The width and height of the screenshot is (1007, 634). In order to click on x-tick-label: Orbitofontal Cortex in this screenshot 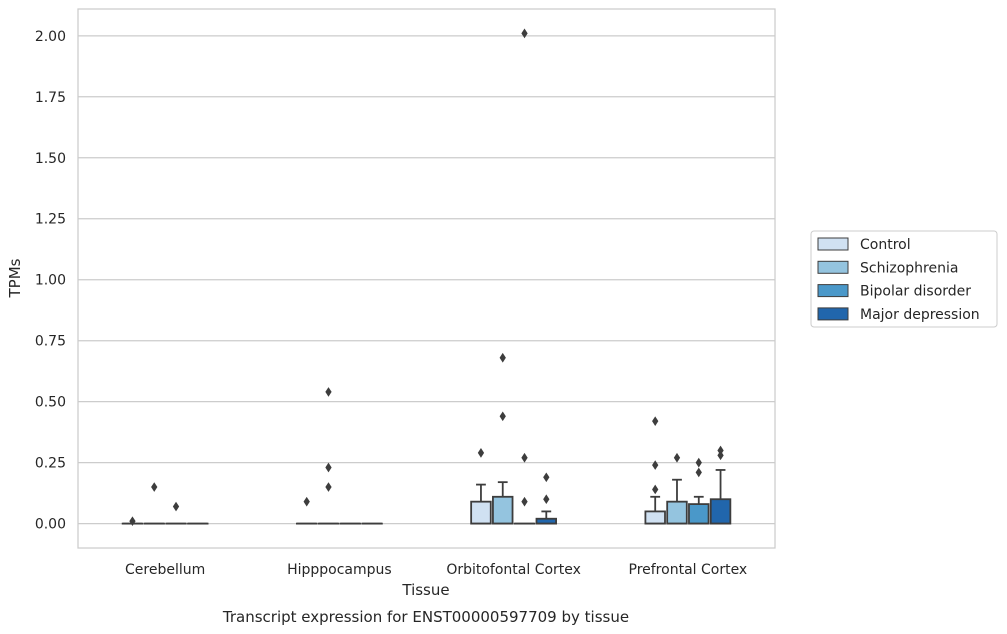, I will do `click(513, 570)`.